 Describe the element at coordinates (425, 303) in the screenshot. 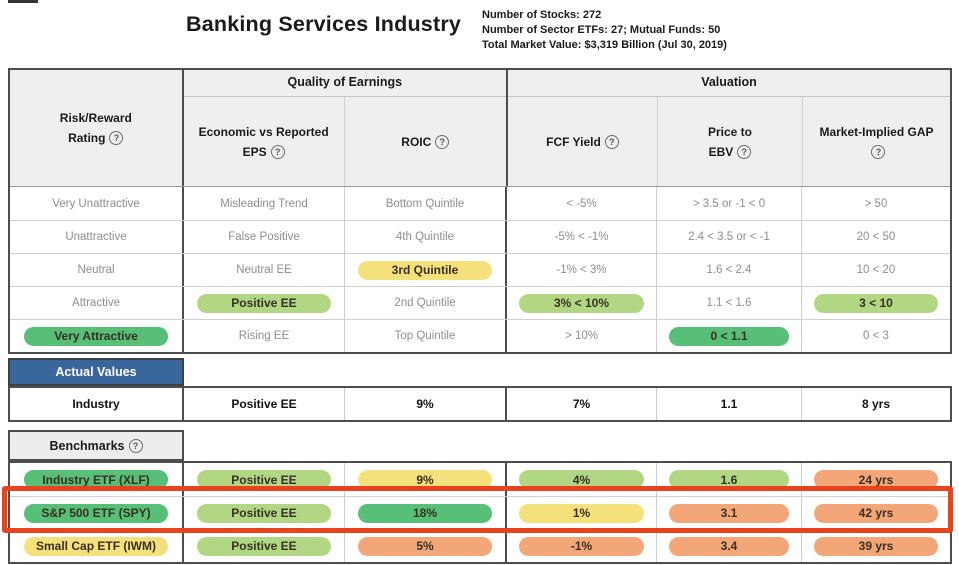

I see `rating-cell: 2nd Quintile` at that location.